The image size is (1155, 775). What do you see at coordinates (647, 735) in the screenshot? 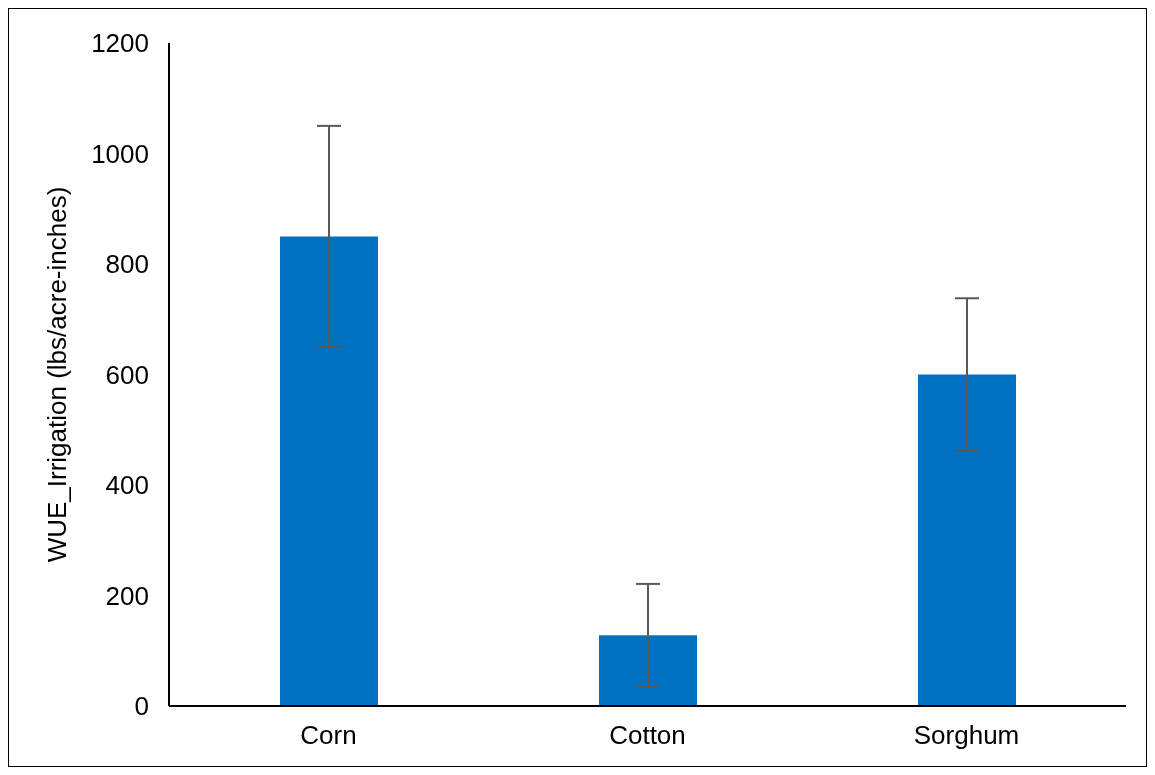
I see `x-tick-label: Cotton` at bounding box center [647, 735].